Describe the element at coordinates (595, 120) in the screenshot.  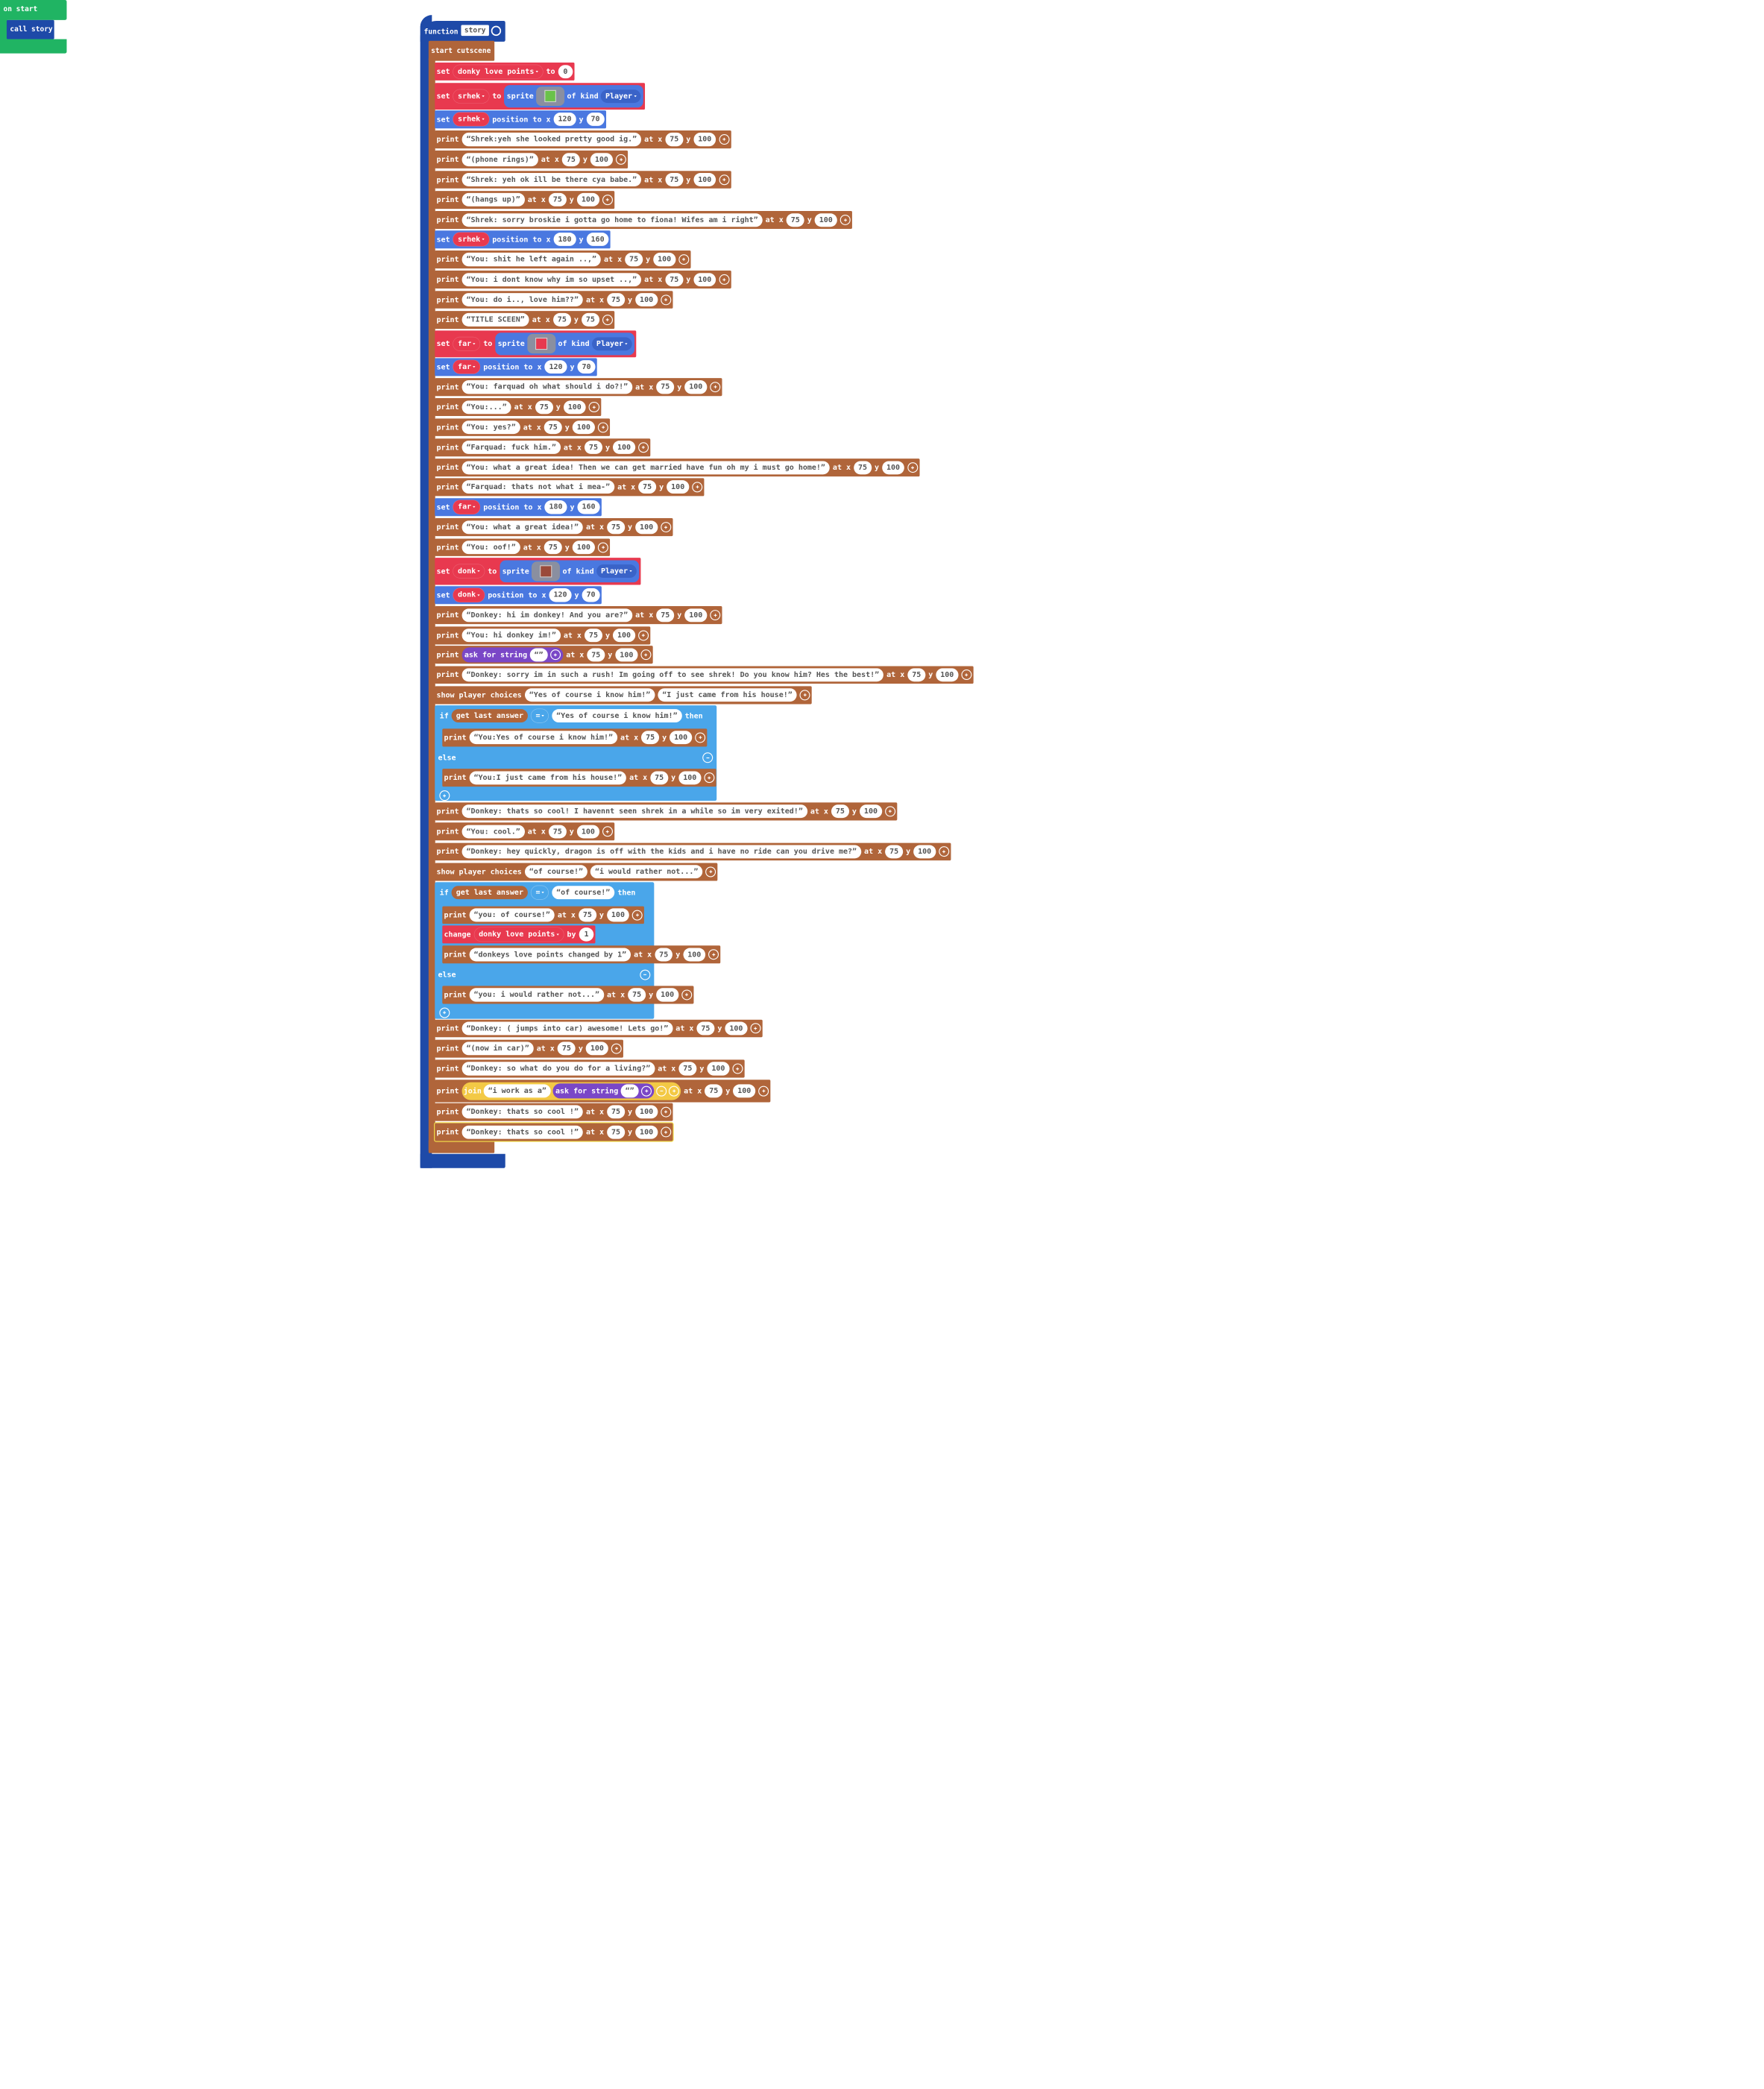
I see `y-value: 70` at that location.